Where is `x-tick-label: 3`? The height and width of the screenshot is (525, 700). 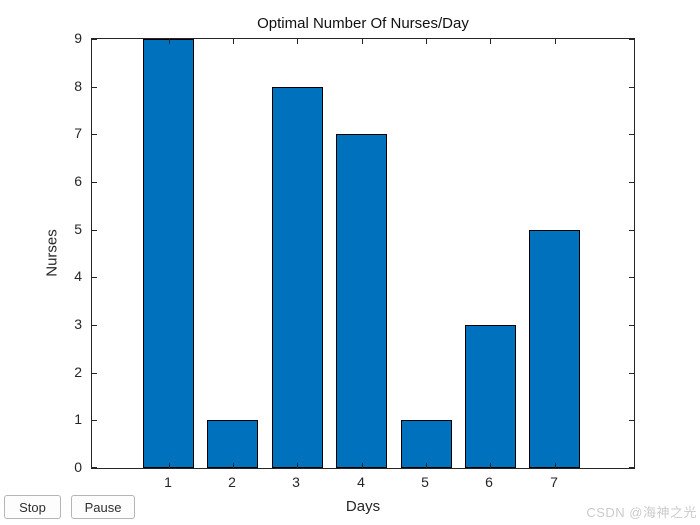 x-tick-label: 3 is located at coordinates (296, 482).